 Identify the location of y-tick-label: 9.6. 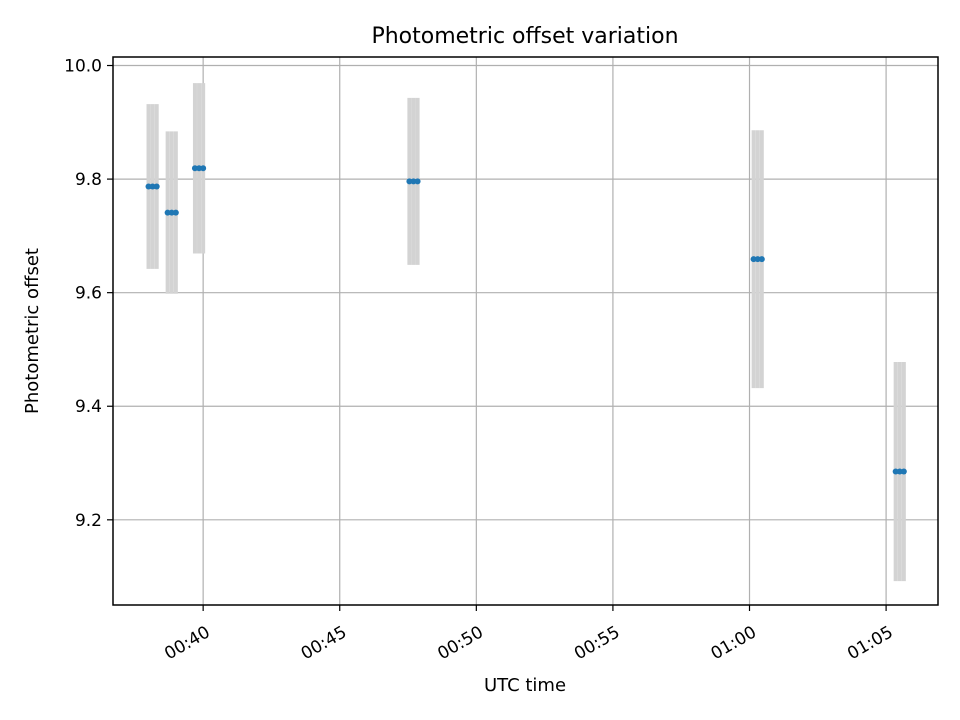
(88, 294).